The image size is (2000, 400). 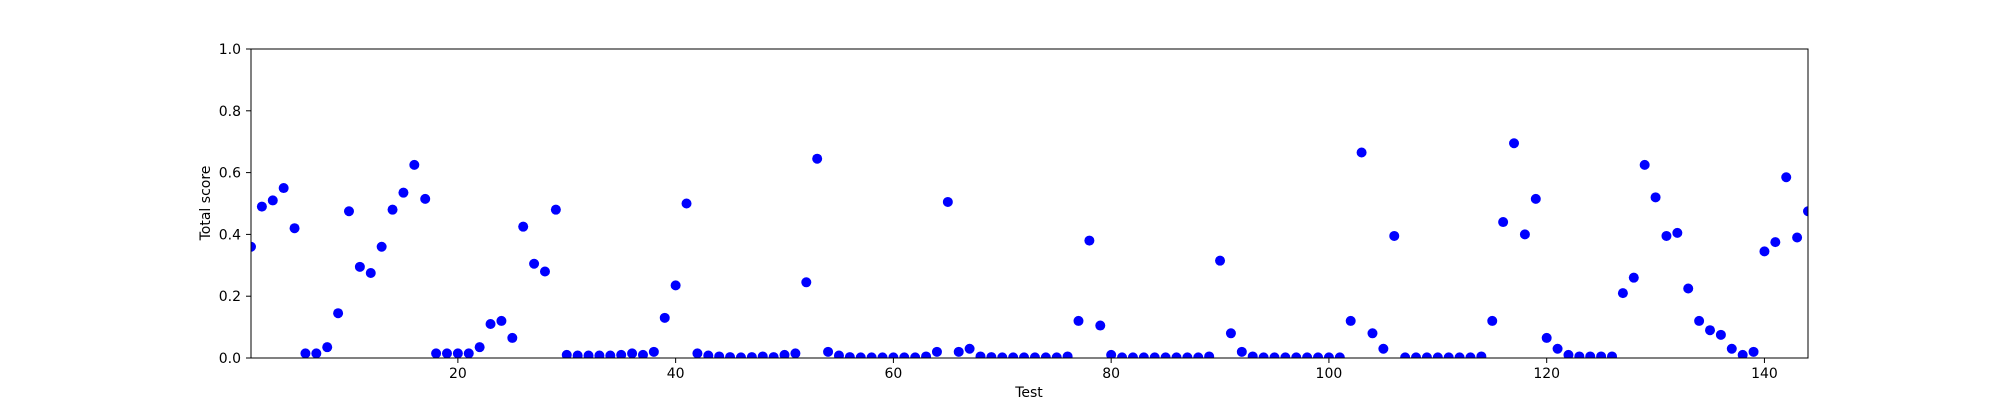 I want to click on x-tick-label: 60, so click(x=893, y=374).